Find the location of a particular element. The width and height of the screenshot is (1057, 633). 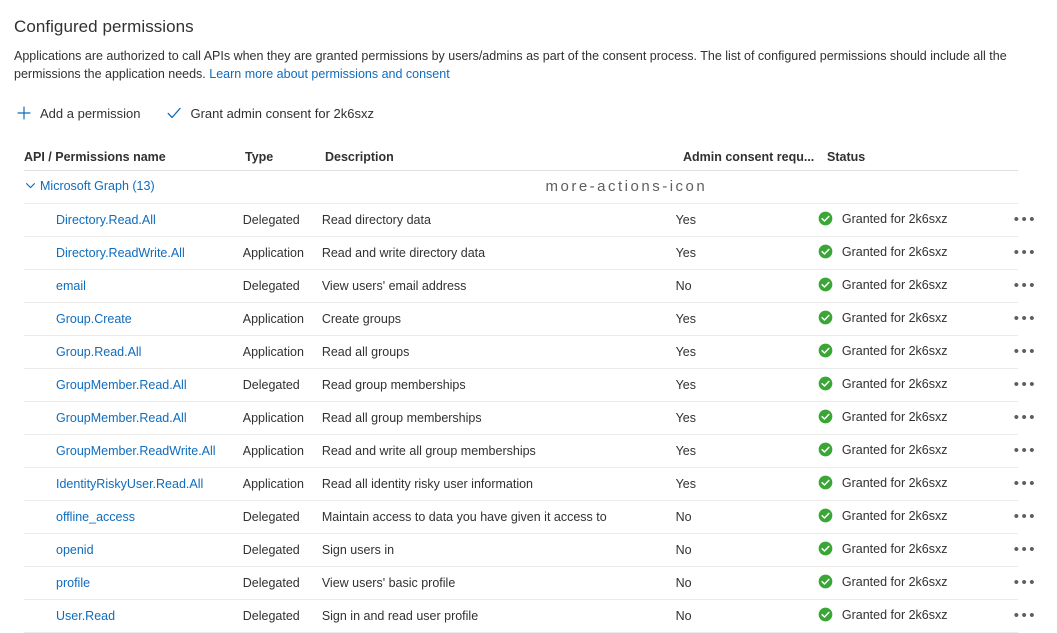

table-group-row-microsoft-graph: Microsoft Graph (13) more-actions-icon is located at coordinates (528, 187).